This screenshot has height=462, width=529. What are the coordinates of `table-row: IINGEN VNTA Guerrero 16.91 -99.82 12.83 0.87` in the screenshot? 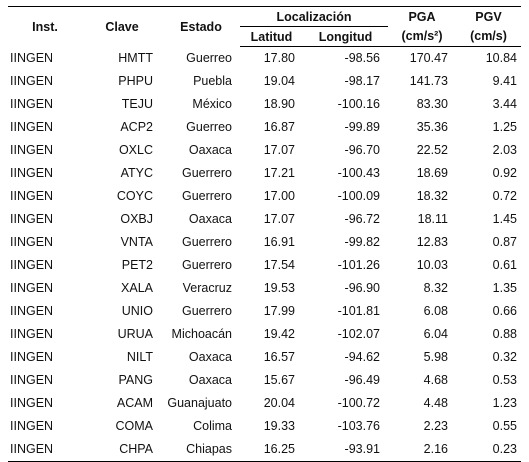 It's located at (264, 242).